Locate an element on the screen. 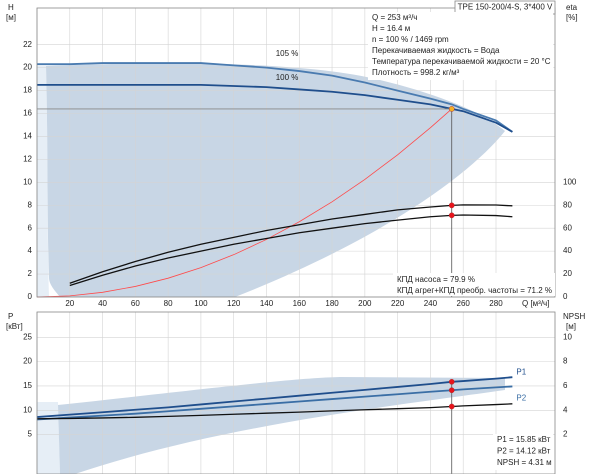 The image size is (600, 474). y2-tick-label: 20 is located at coordinates (567, 273).